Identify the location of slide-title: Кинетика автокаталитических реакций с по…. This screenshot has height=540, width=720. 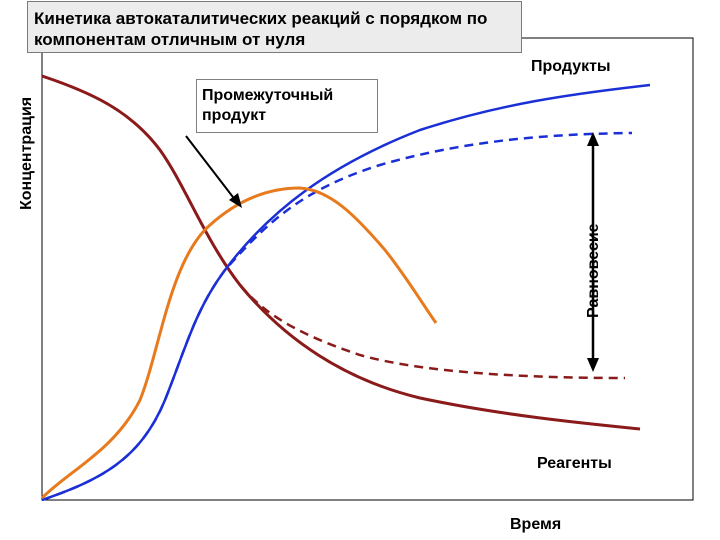
(274, 27).